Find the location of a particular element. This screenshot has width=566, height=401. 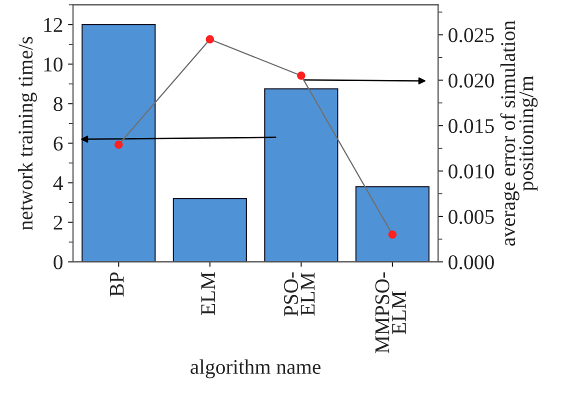

y-axis-title: network training time/s is located at coordinates (27, 133).